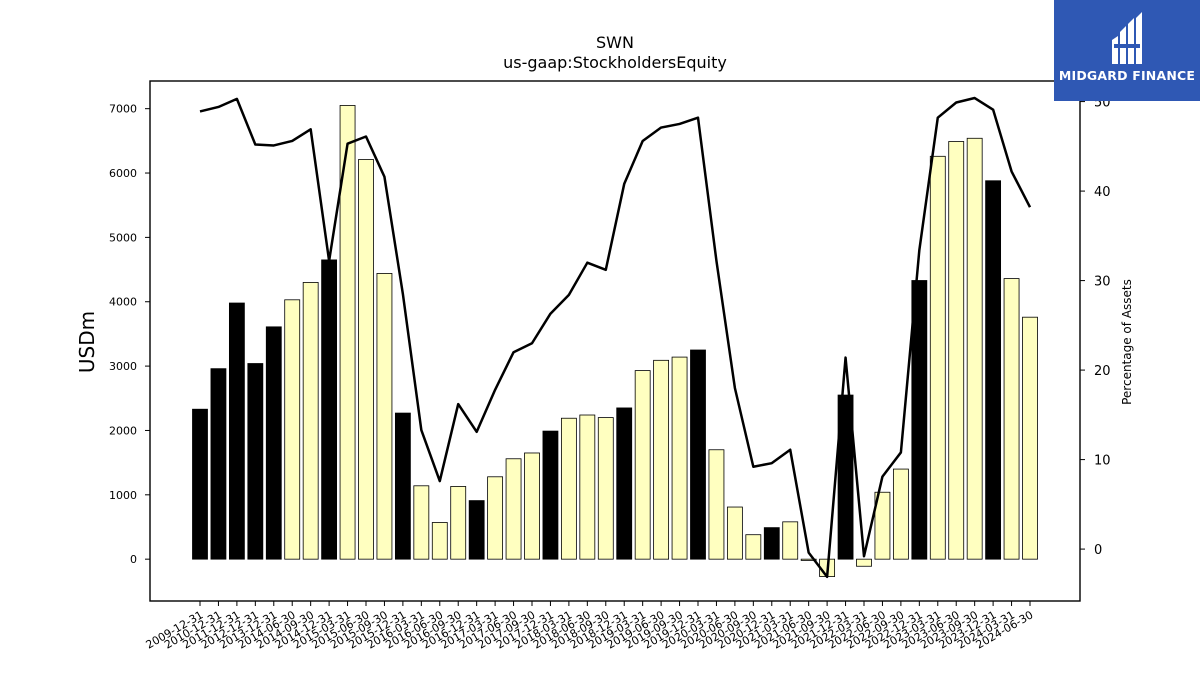  I want to click on chart-title: SWN, so click(615, 42).